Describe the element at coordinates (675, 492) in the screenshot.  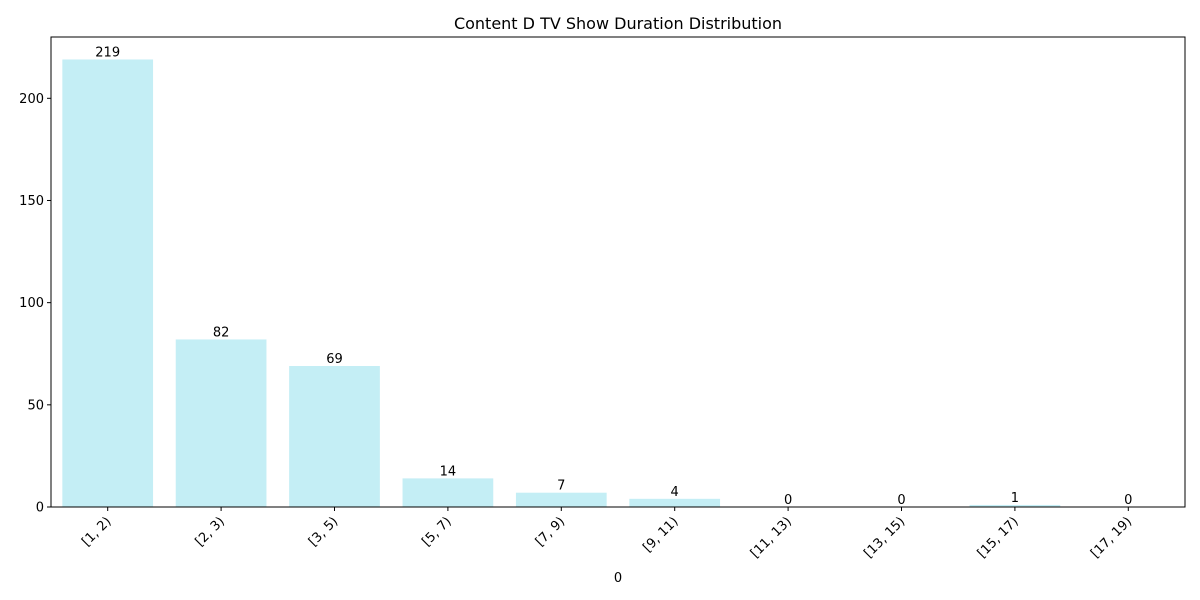
I see `bar-value-label: 4` at that location.